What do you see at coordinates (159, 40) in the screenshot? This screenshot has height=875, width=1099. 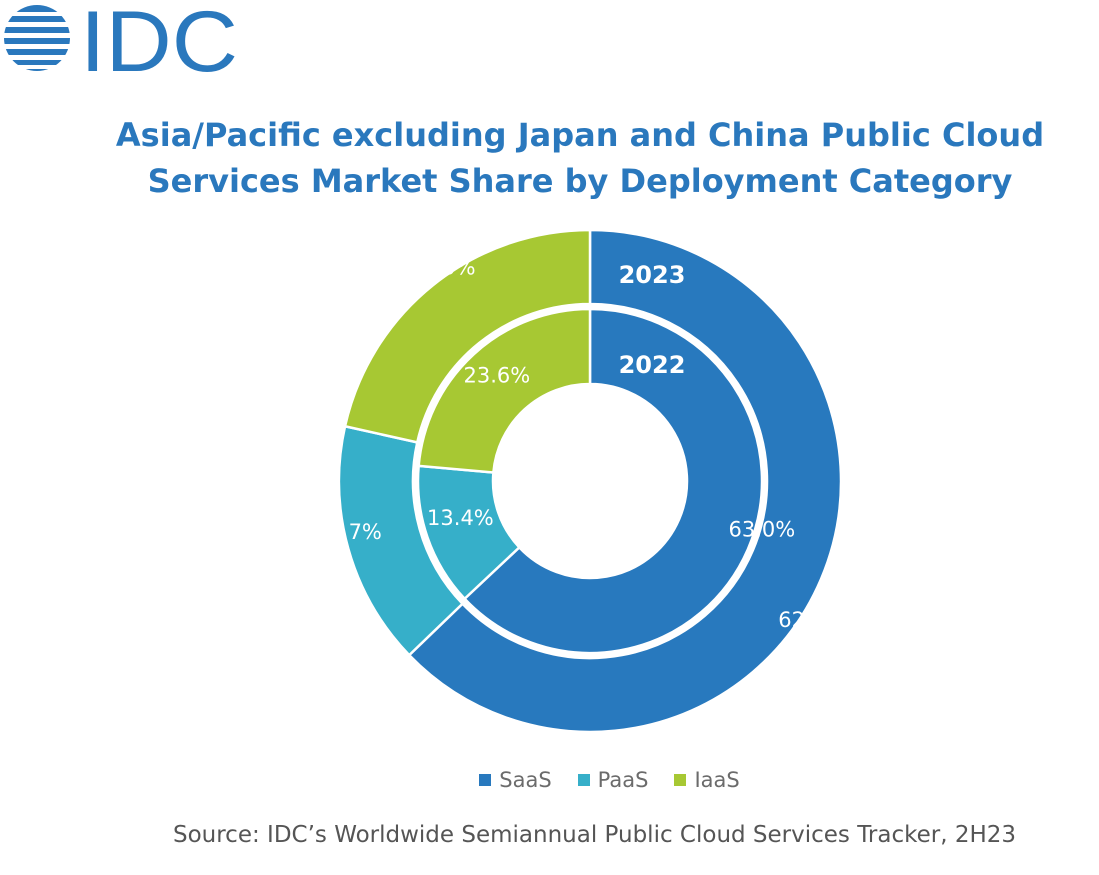 I see `idc-logo-text: IDC` at bounding box center [159, 40].